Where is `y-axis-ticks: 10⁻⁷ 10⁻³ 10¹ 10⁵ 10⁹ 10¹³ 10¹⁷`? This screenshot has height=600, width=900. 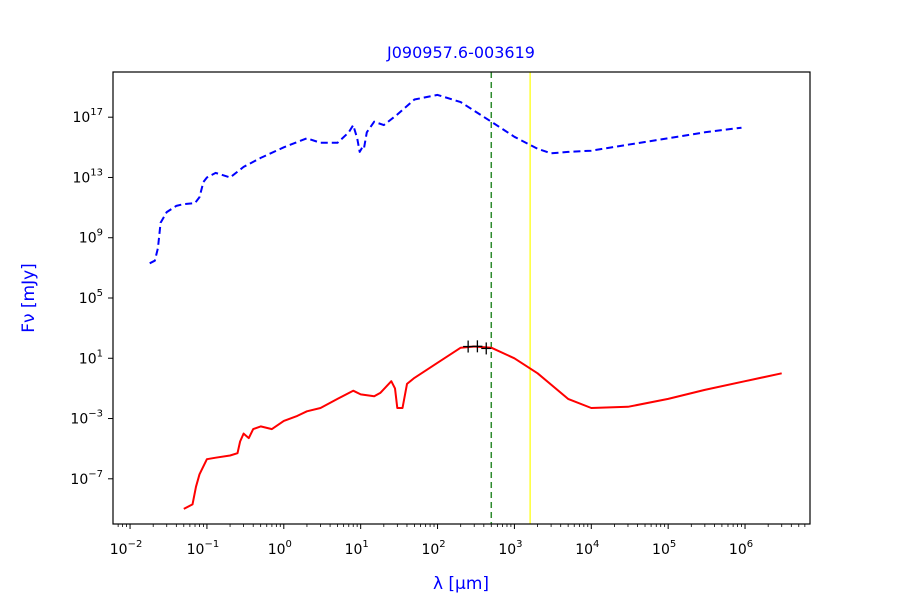
y-axis-ticks: 10⁻⁷ 10⁻³ 10¹ 10⁵ 10⁹ 10¹³ 10¹⁷ is located at coordinates (91, 297).